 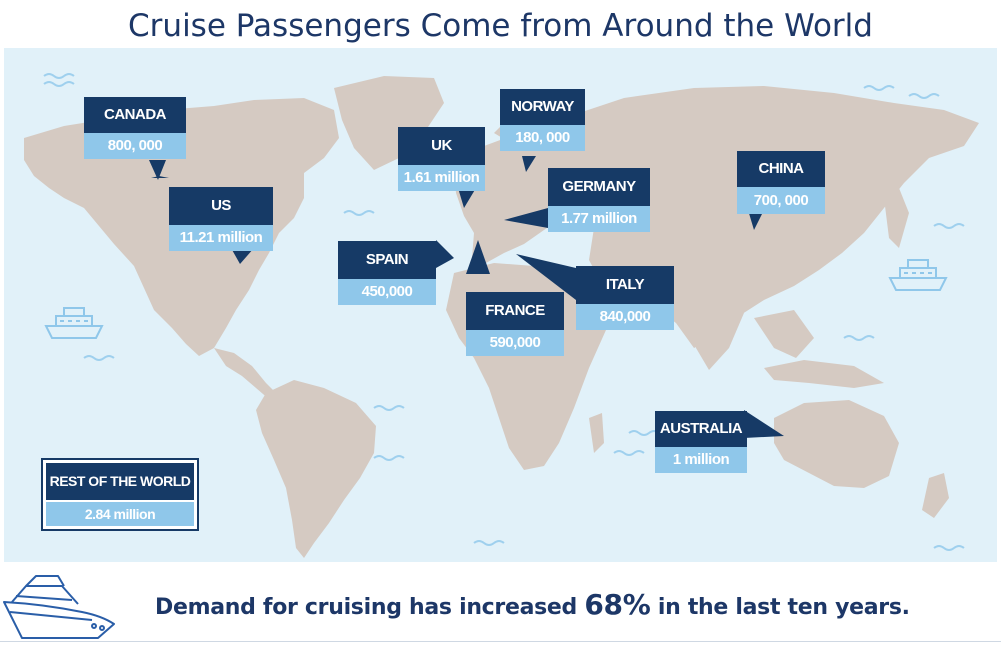 I want to click on callout-china: CHINA 700, 000, so click(x=781, y=182).